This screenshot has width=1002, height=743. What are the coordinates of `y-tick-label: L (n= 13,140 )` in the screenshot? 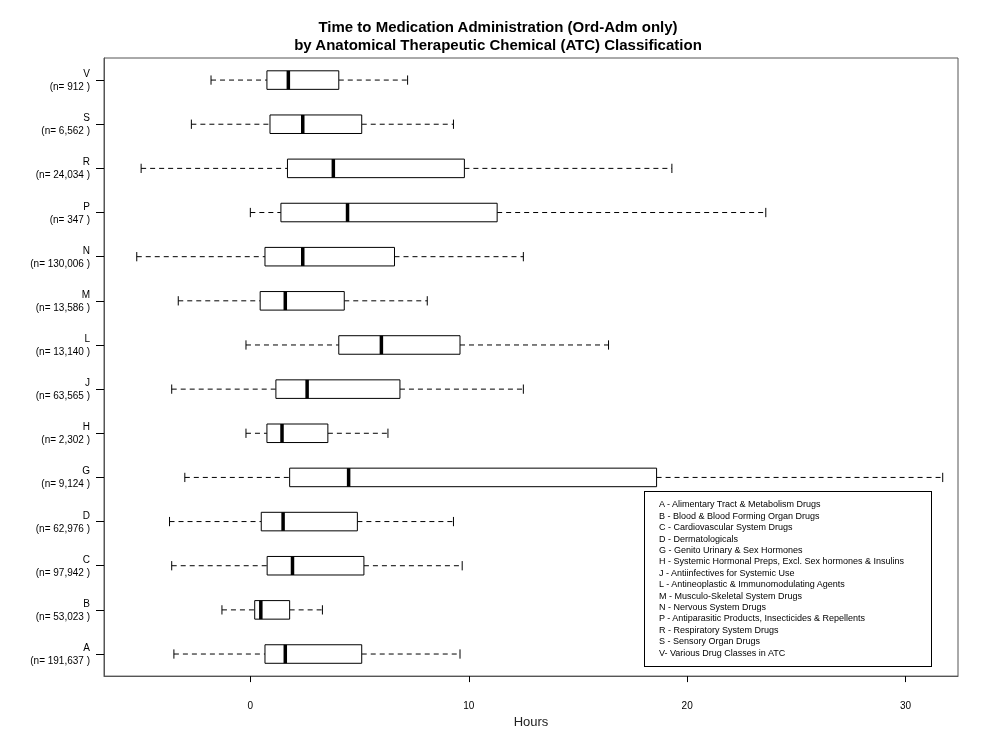 It's located at (63, 344).